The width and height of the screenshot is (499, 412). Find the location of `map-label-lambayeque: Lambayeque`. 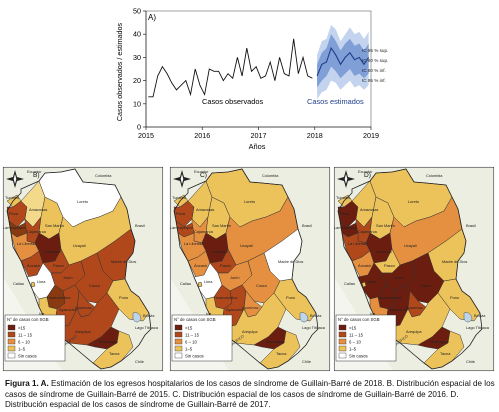

map-label-lambayeque: Lambayeque is located at coordinates (345, 227).